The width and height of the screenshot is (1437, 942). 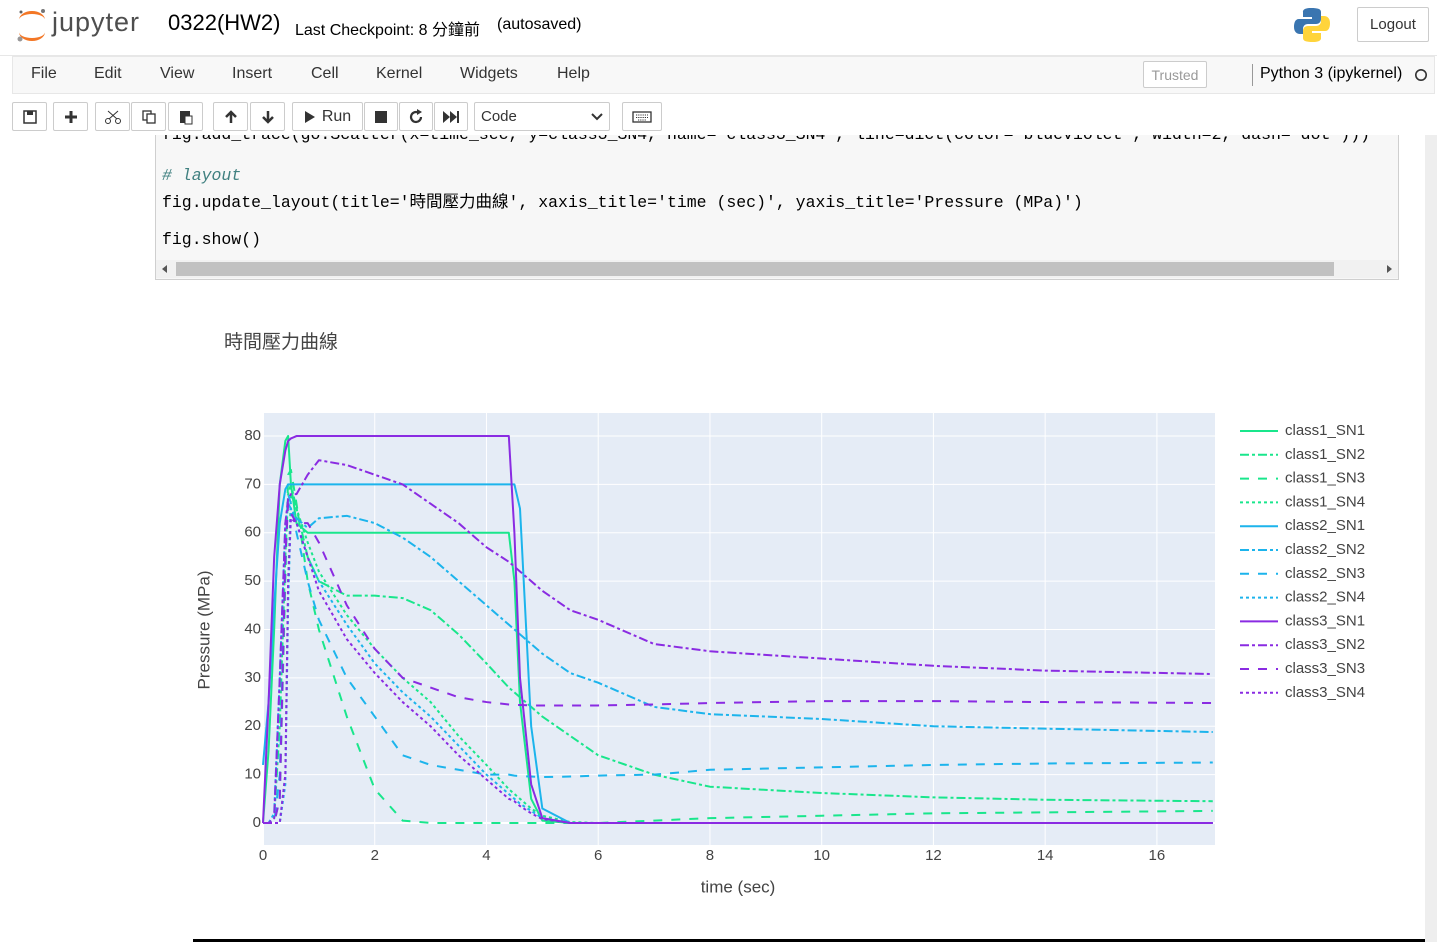 What do you see at coordinates (177, 73) in the screenshot?
I see `menu-item: View` at bounding box center [177, 73].